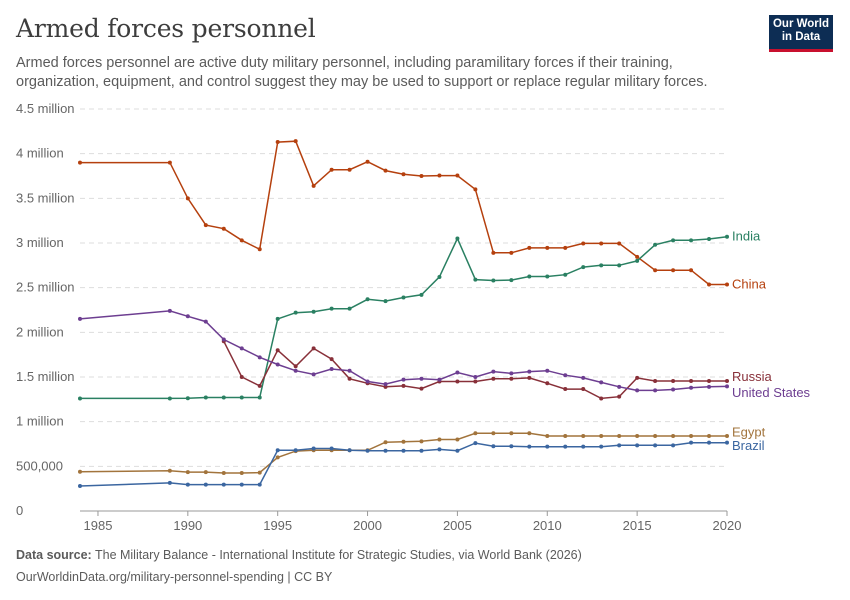 This screenshot has height=600, width=850. Describe the element at coordinates (637, 525) in the screenshot. I see `x-tick-label: 2015` at that location.